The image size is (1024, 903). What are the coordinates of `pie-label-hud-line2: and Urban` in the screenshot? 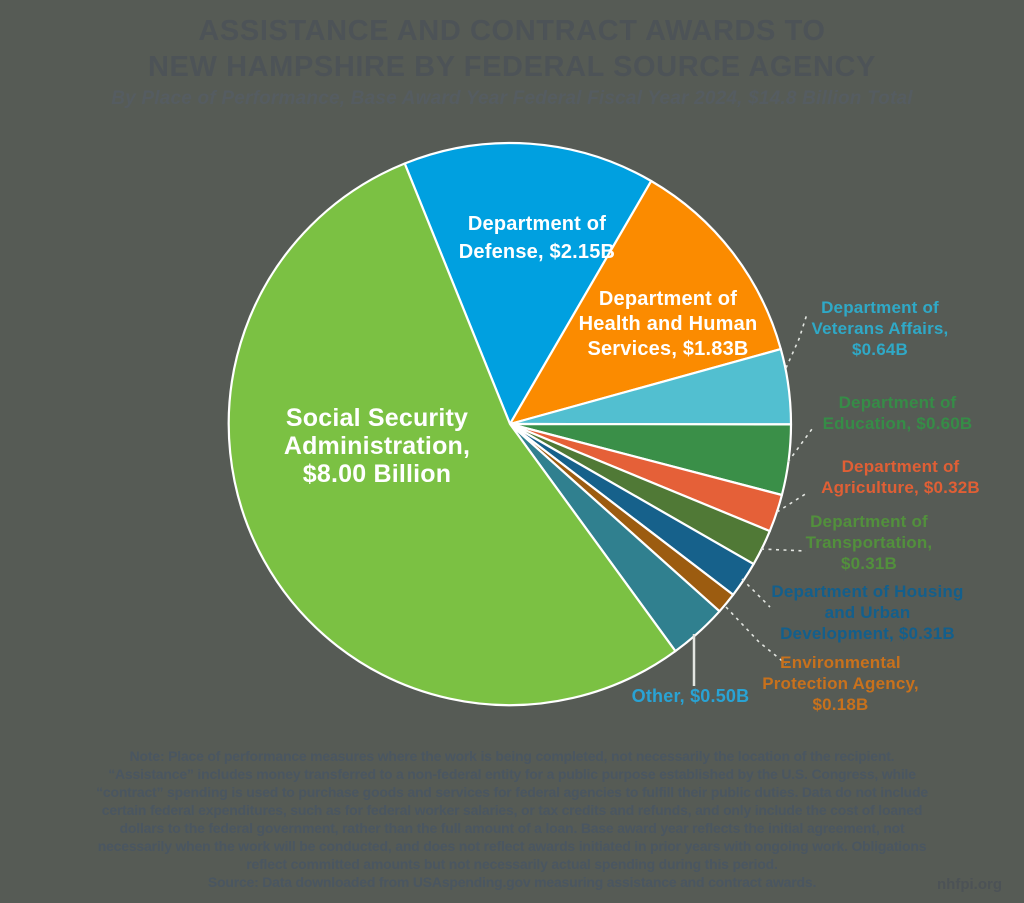 It's located at (867, 612).